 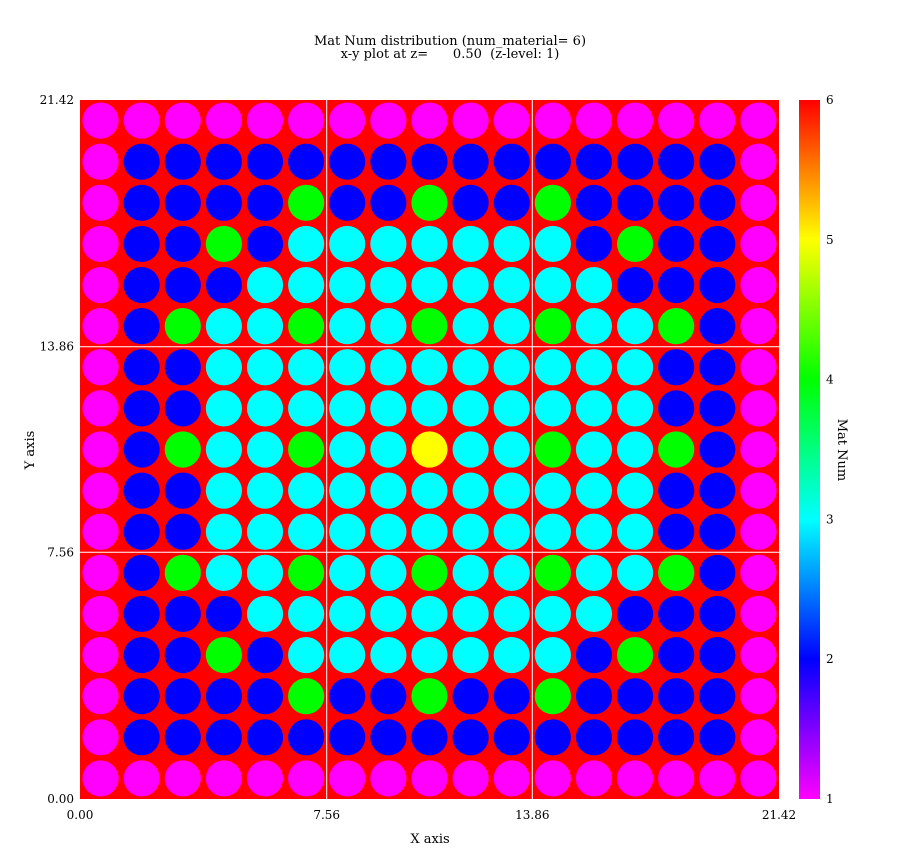 I want to click on y-axis-ticks: 0.007.5613.8621.42, so click(x=57, y=449).